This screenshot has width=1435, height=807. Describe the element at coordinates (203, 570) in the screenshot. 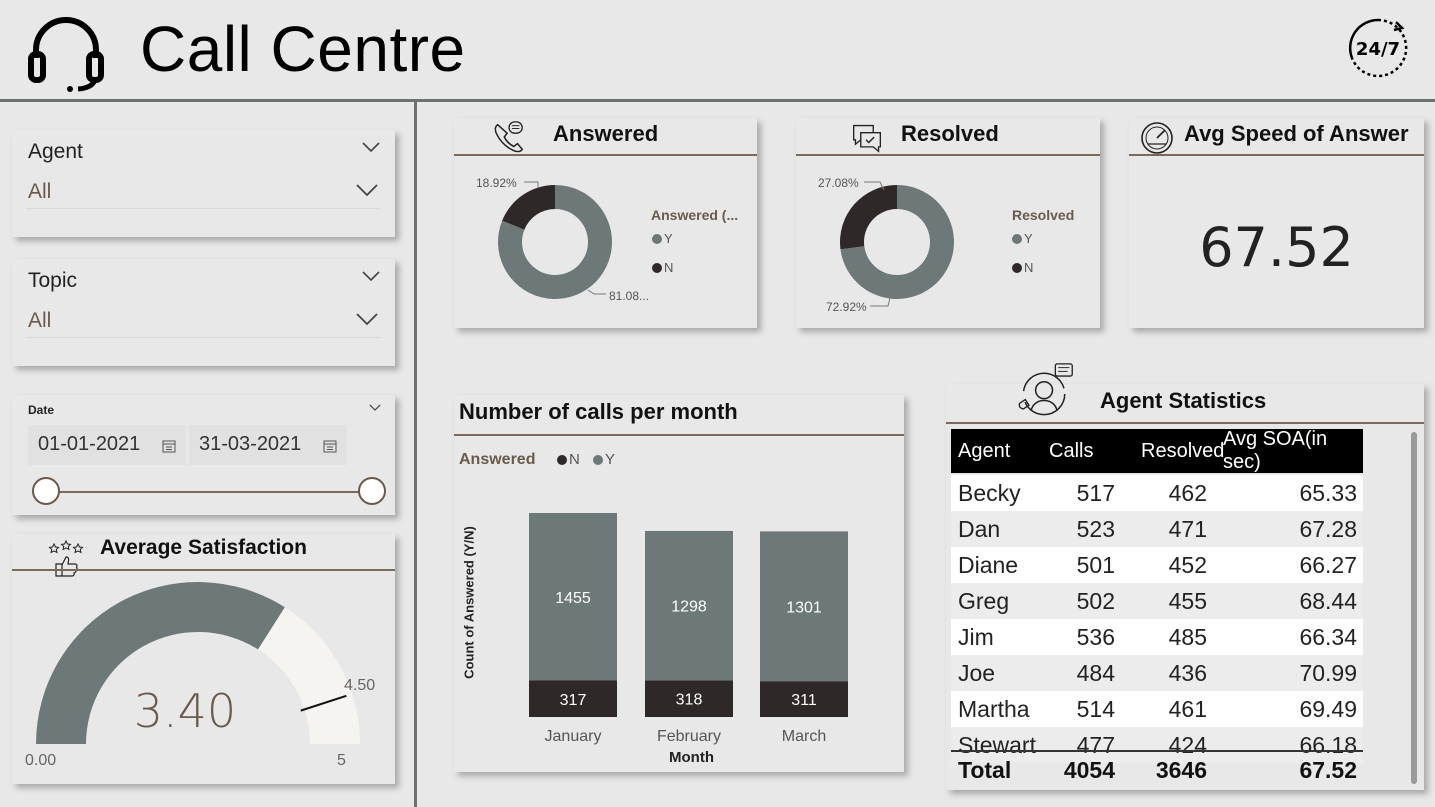

I see `satisfaction-rule` at that location.